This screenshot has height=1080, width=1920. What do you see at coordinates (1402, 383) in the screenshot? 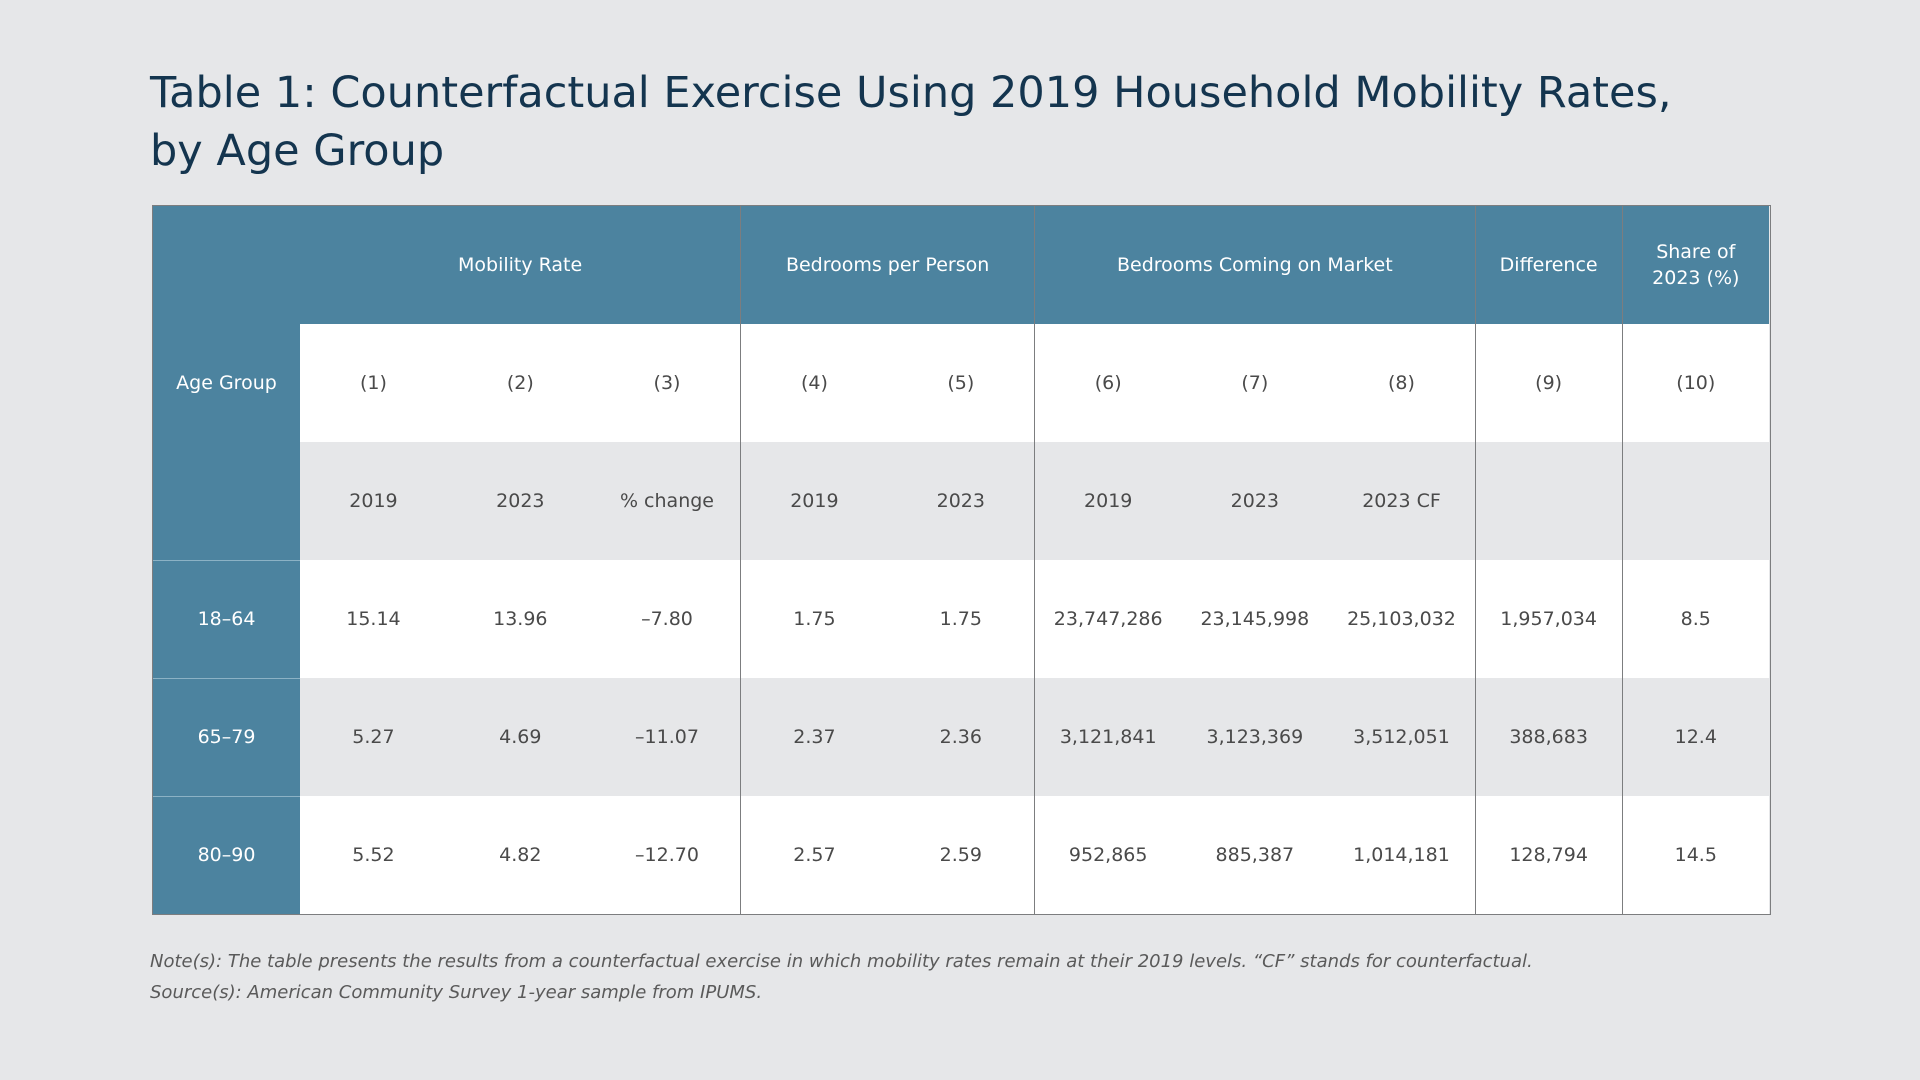
I see `column-number: (8)` at bounding box center [1402, 383].